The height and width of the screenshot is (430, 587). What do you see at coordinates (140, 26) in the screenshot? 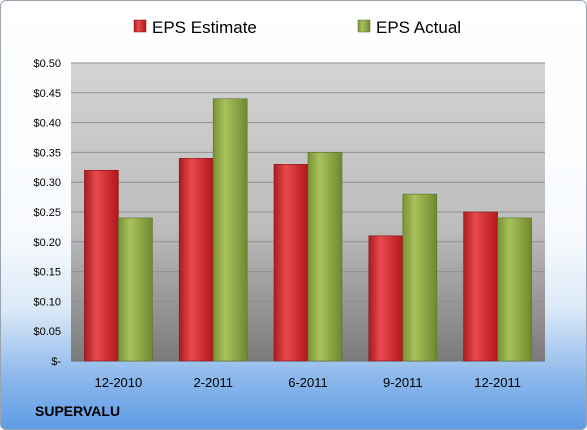
I see `legend-swatch-estimate` at bounding box center [140, 26].